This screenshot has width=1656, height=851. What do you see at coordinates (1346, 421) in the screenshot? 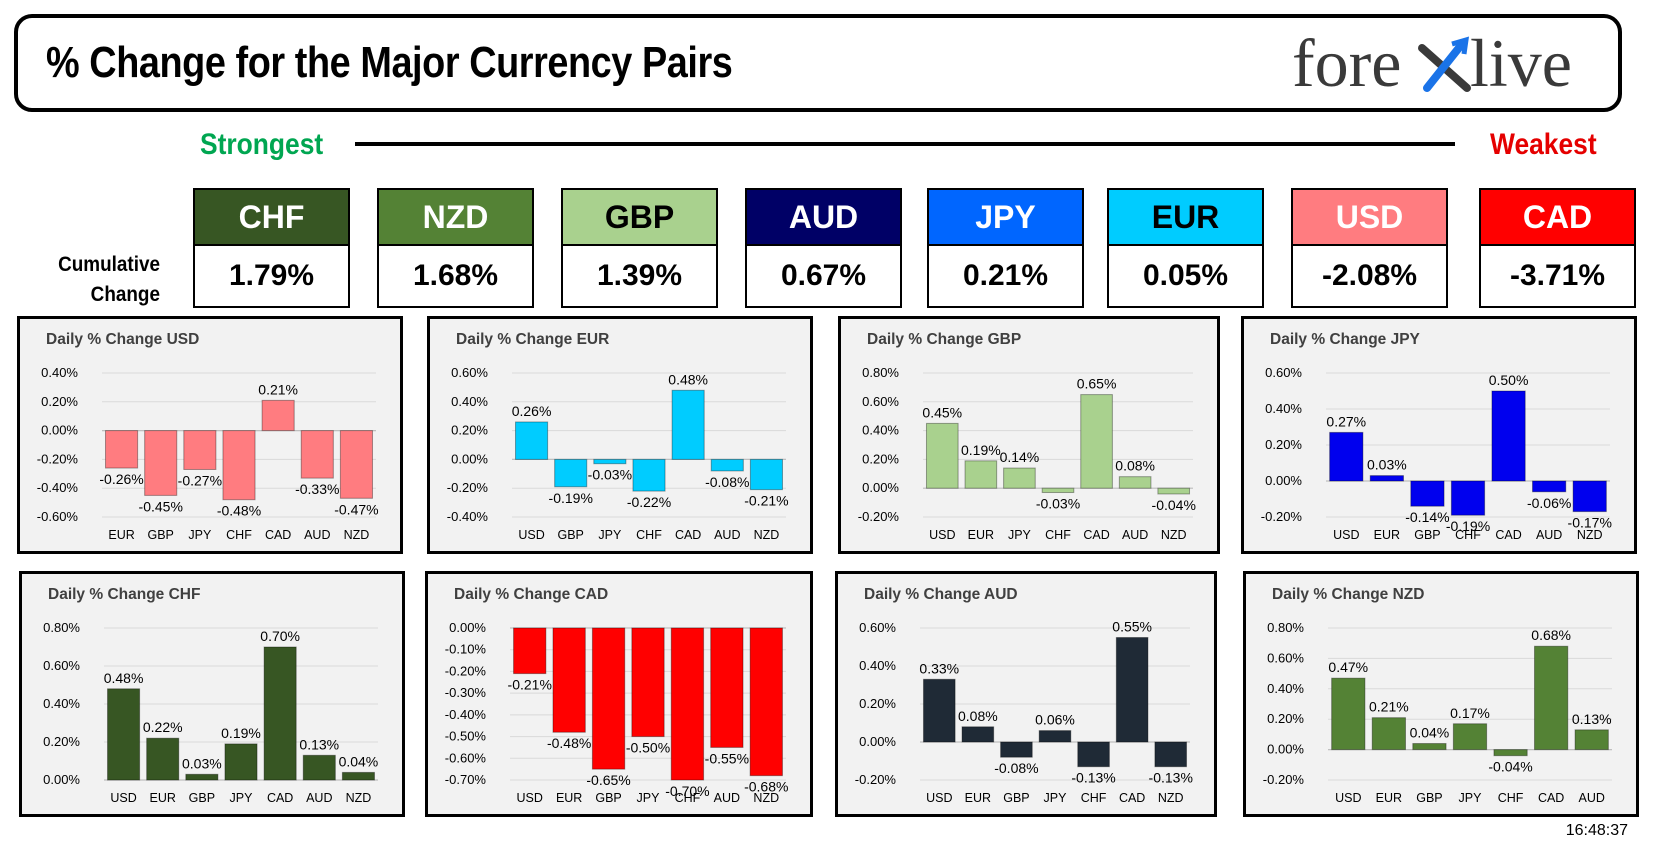
I see `data-label: 0.27%` at bounding box center [1346, 421].